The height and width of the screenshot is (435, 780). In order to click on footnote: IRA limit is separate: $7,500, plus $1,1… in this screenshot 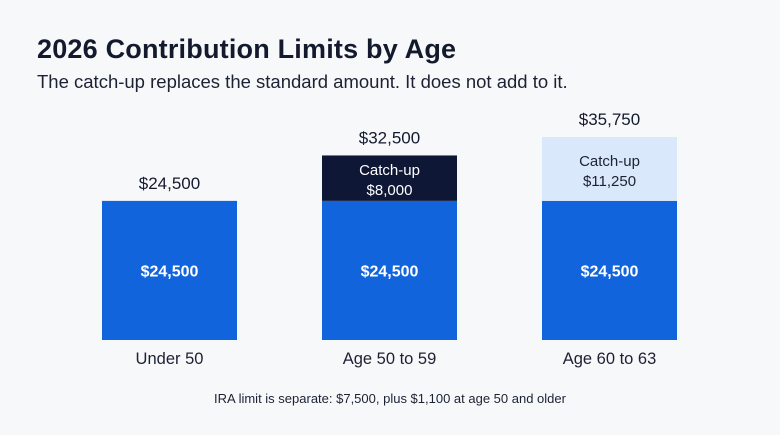, I will do `click(390, 398)`.